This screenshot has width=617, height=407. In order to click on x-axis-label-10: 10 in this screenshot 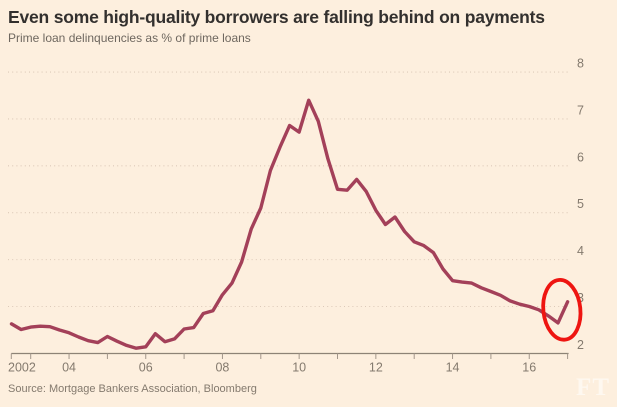, I will do `click(299, 368)`.